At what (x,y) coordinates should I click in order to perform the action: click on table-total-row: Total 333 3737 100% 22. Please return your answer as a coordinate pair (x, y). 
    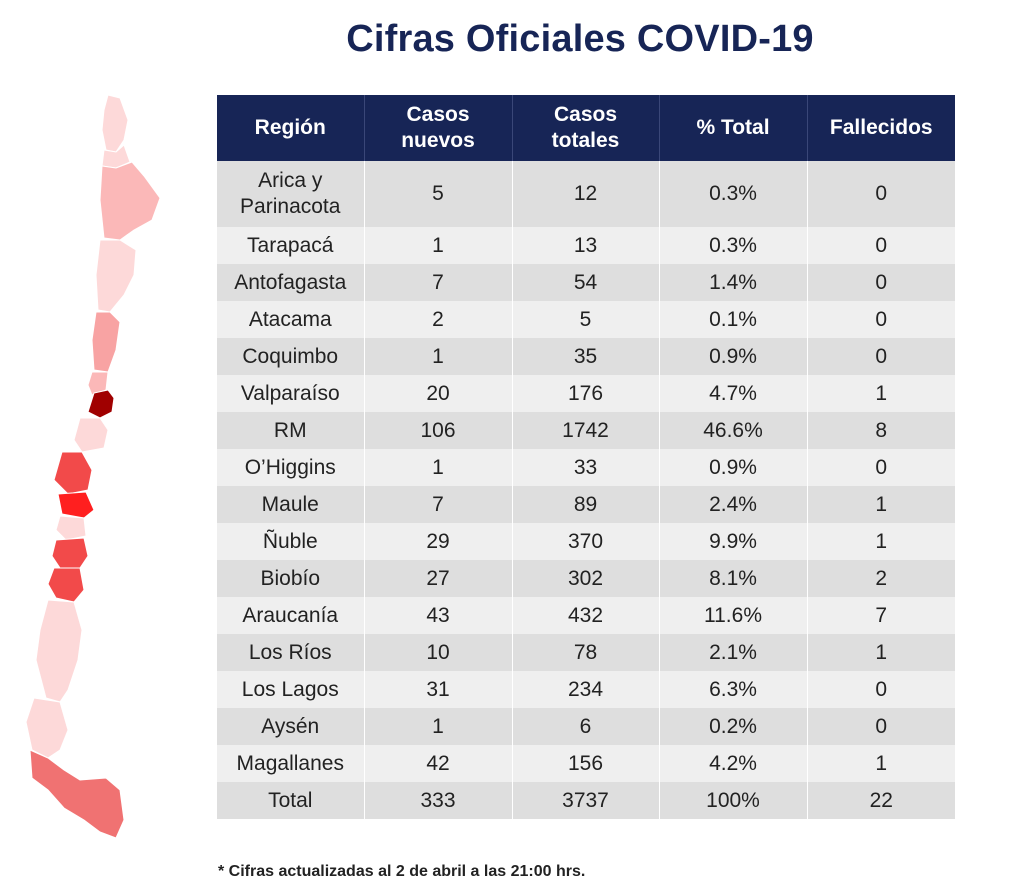
    Looking at the image, I should click on (586, 800).